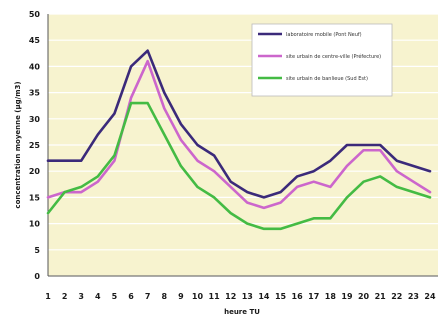  I want to click on x-tick-label: 16, so click(298, 296).